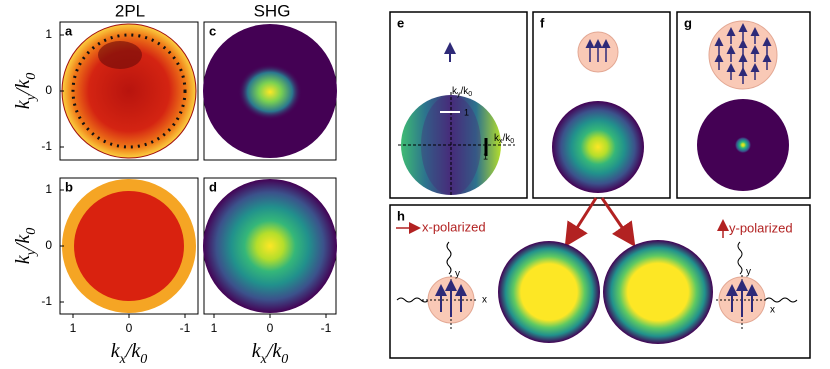 The image size is (830, 369). What do you see at coordinates (400, 22) in the screenshot?
I see `panel-label: e` at bounding box center [400, 22].